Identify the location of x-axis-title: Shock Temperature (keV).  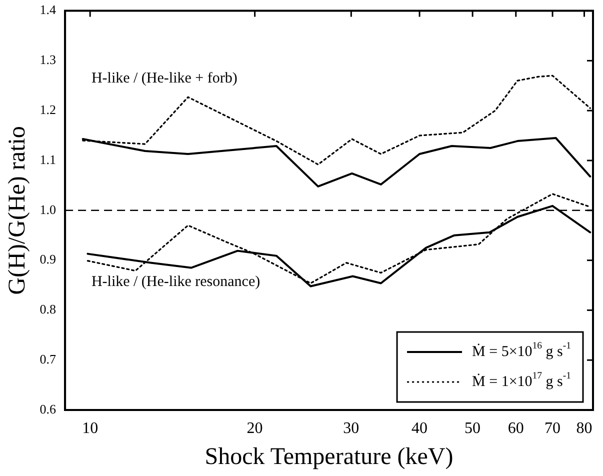
(329, 457).